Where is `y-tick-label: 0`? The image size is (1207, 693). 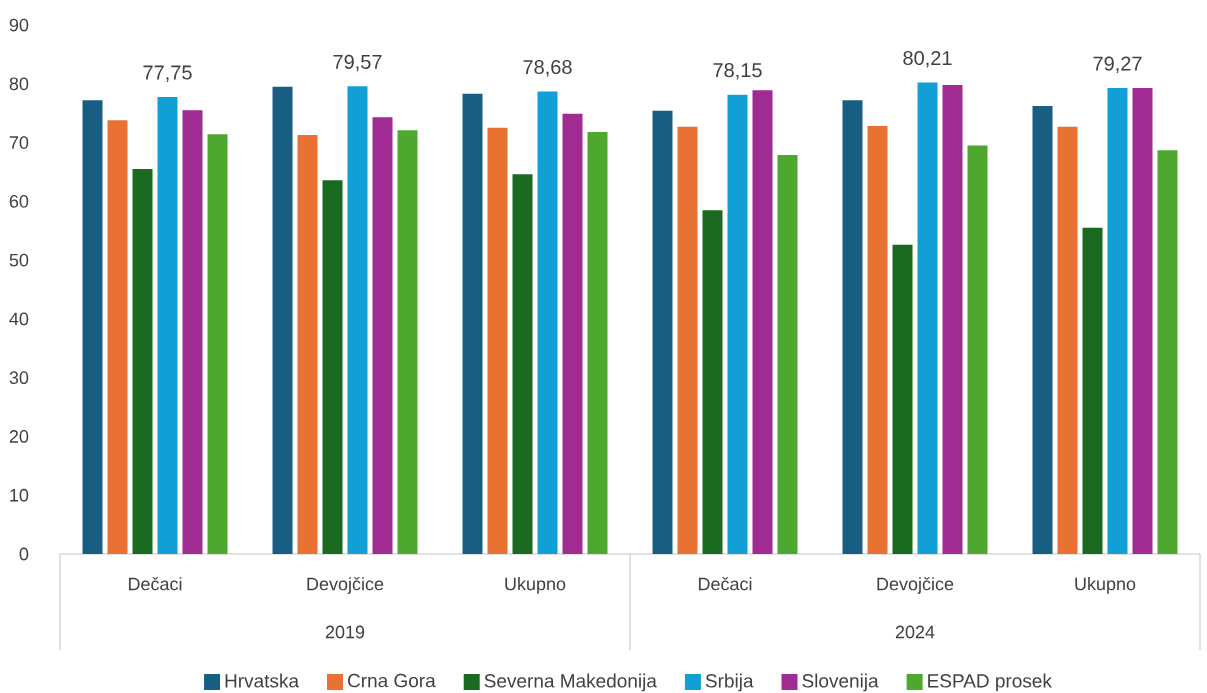
y-tick-label: 0 is located at coordinates (24, 554).